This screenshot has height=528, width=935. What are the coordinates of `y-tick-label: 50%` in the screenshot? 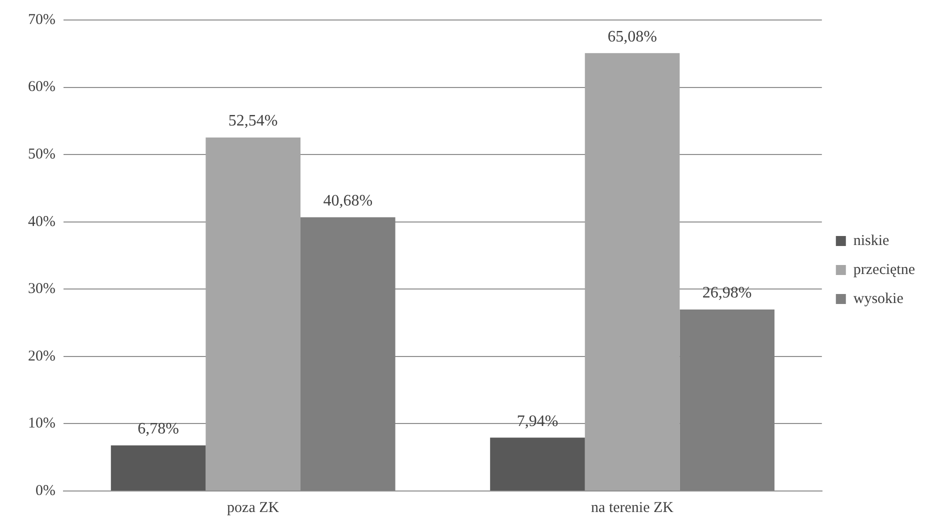 It's located at (42, 154).